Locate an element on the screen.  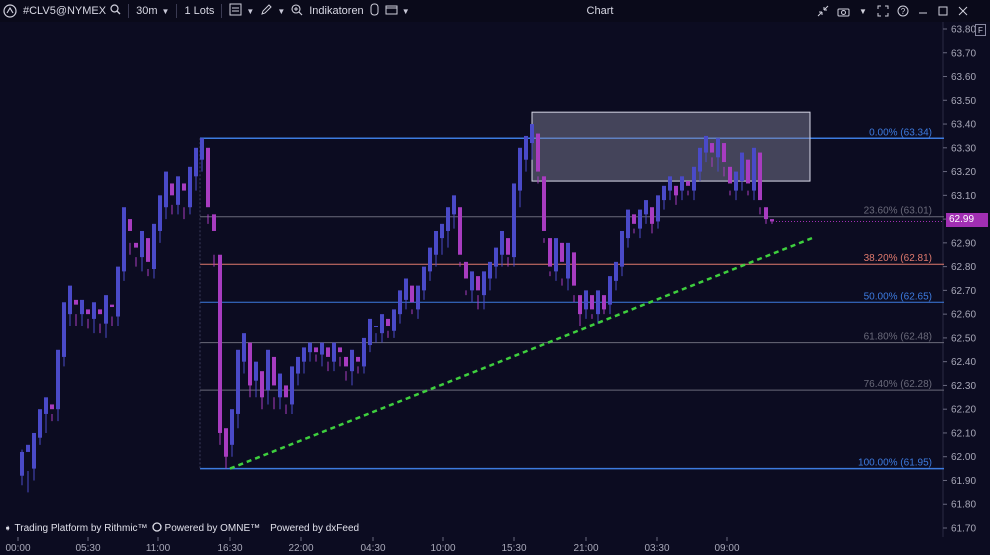
time-axis-label: 21:00 is located at coordinates (585, 548).